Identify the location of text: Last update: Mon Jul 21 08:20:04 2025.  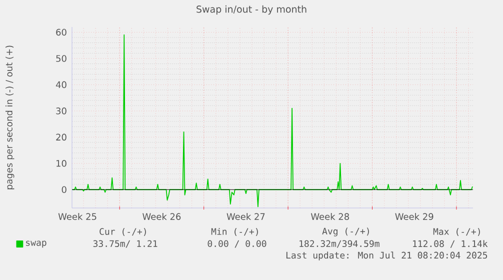
(387, 256).